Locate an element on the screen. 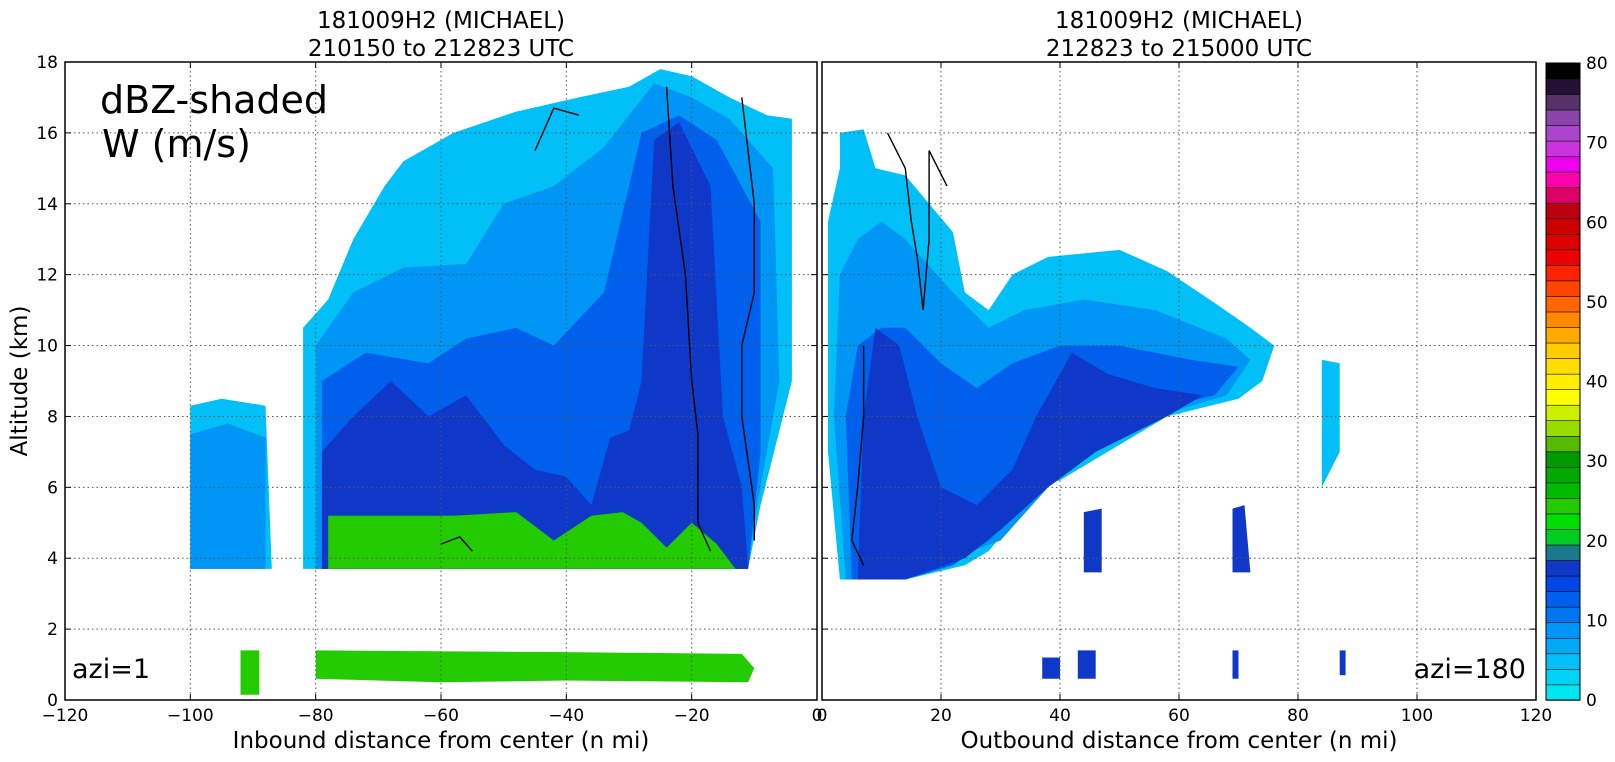  ytick-label-5: 10 is located at coordinates (47, 347).